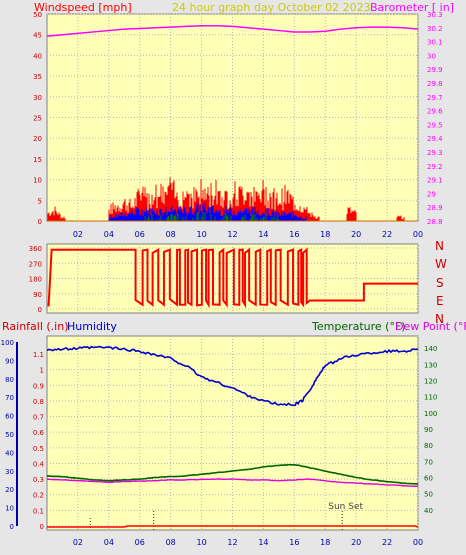  What do you see at coordinates (78, 234) in the screenshot?
I see `wind-x-tick-label: 02` at bounding box center [78, 234].